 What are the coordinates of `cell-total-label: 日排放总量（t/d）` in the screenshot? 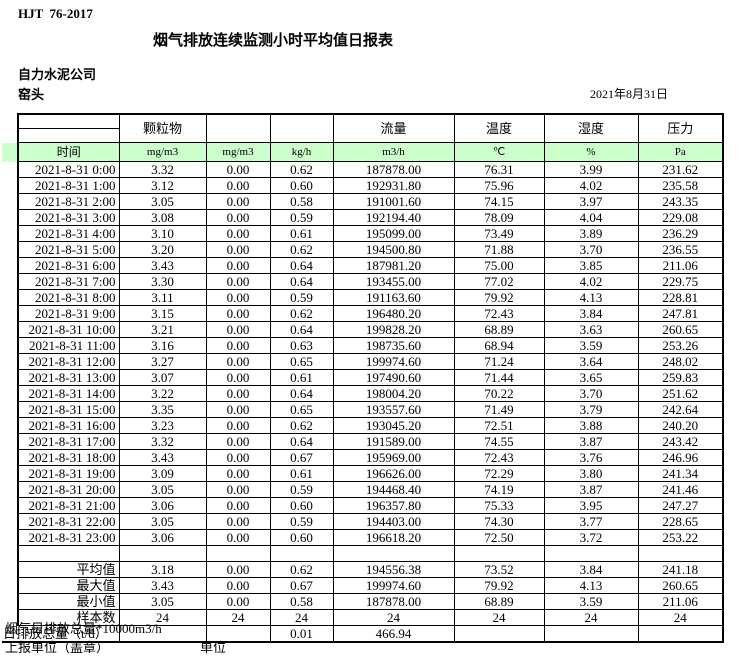 It's located at (61, 634).